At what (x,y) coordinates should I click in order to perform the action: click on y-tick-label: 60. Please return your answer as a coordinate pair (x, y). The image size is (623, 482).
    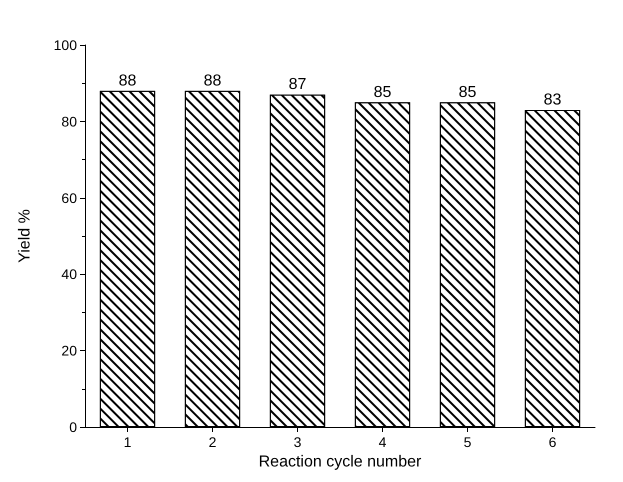
    Looking at the image, I should click on (69, 198).